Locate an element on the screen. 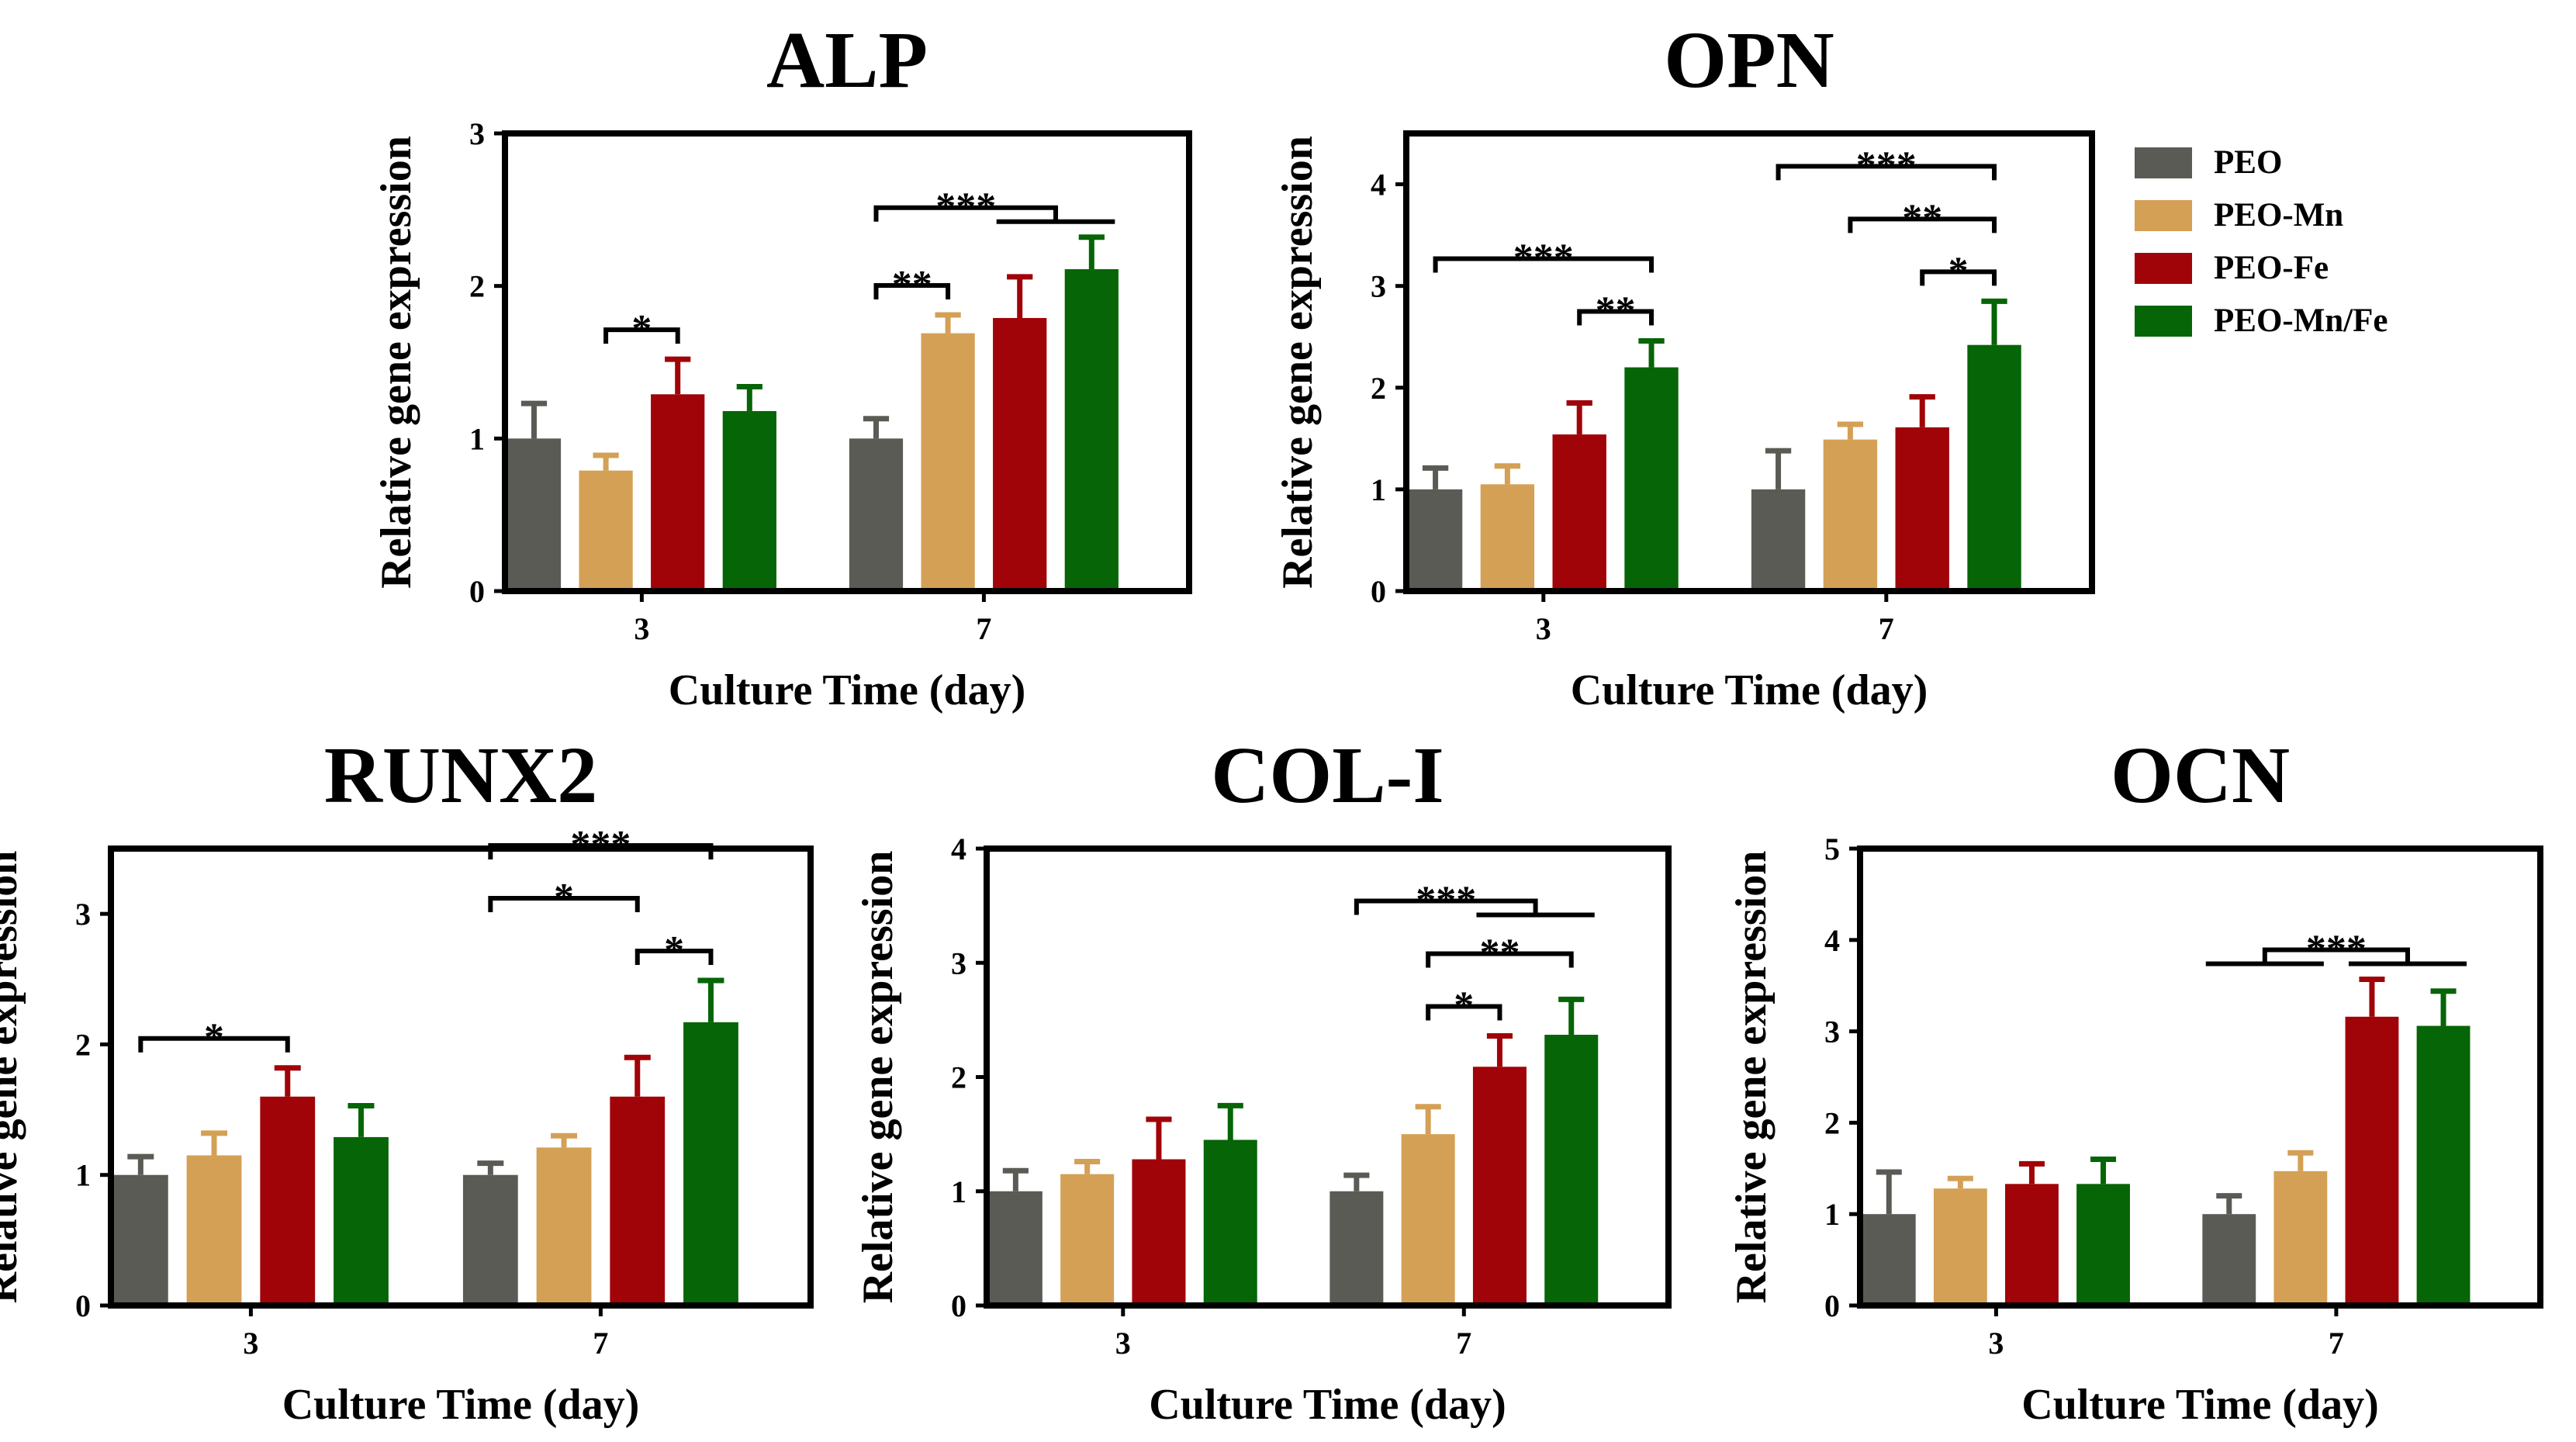  panel-title: ALP is located at coordinates (847, 60).